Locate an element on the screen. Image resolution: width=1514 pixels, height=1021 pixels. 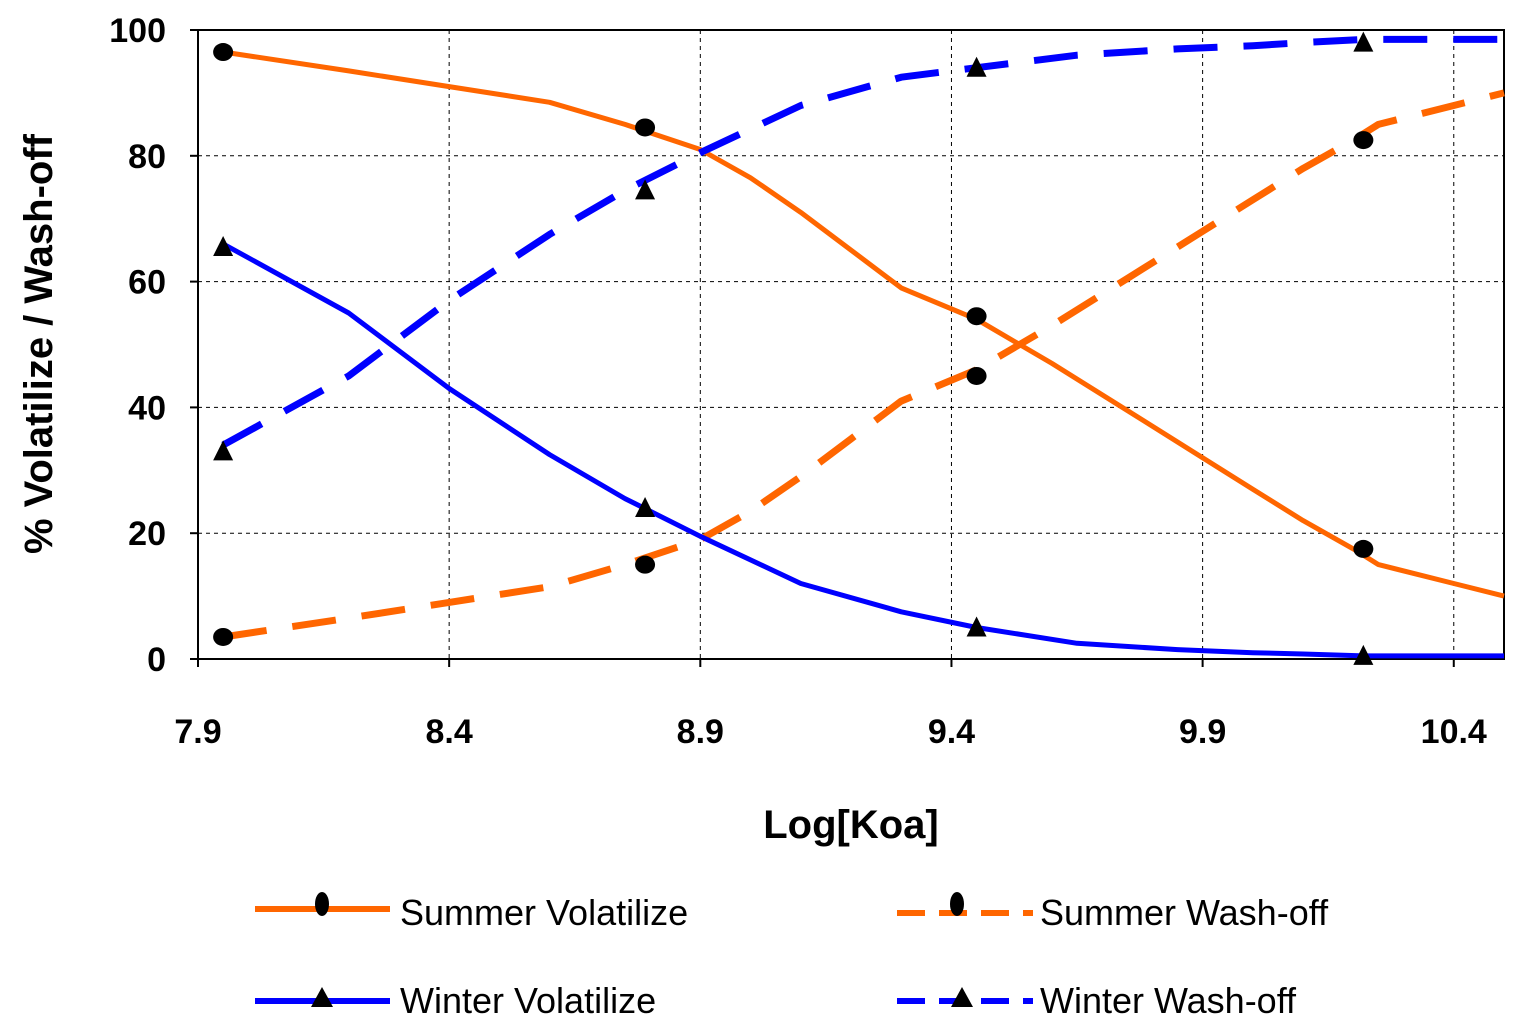
legend-item-winter-wash-off: Winter Wash-off is located at coordinates (1097, 1000).